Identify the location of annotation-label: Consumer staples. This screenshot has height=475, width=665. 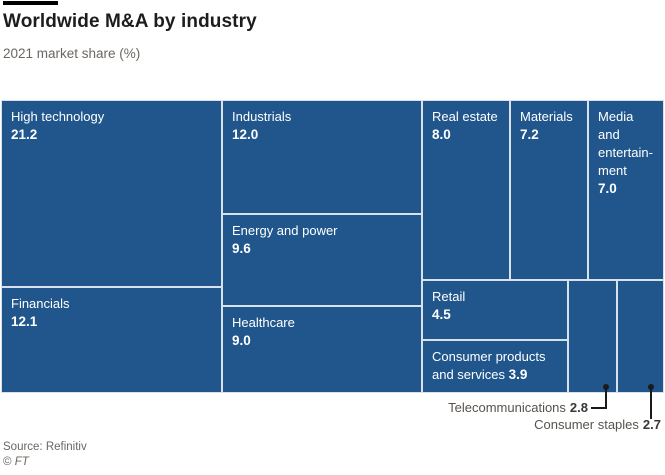
(586, 424).